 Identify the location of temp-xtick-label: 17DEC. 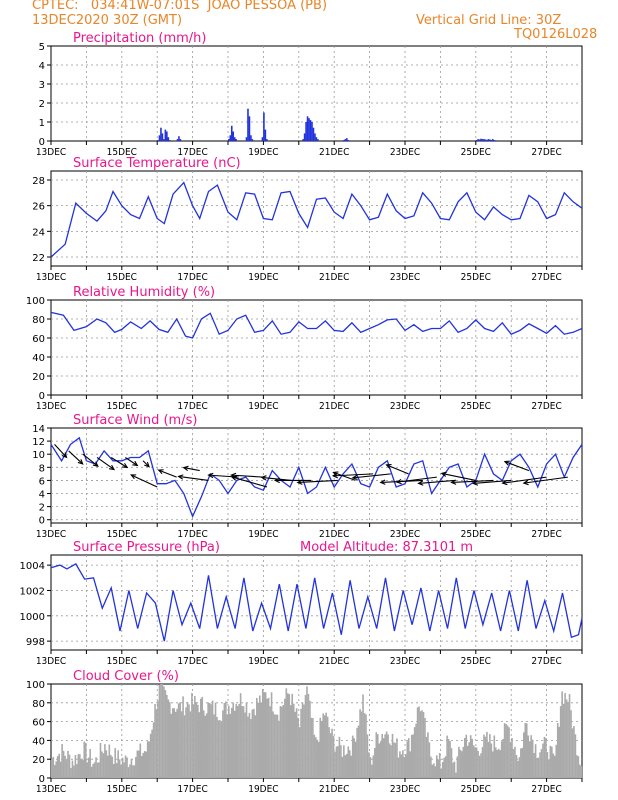
(192, 277).